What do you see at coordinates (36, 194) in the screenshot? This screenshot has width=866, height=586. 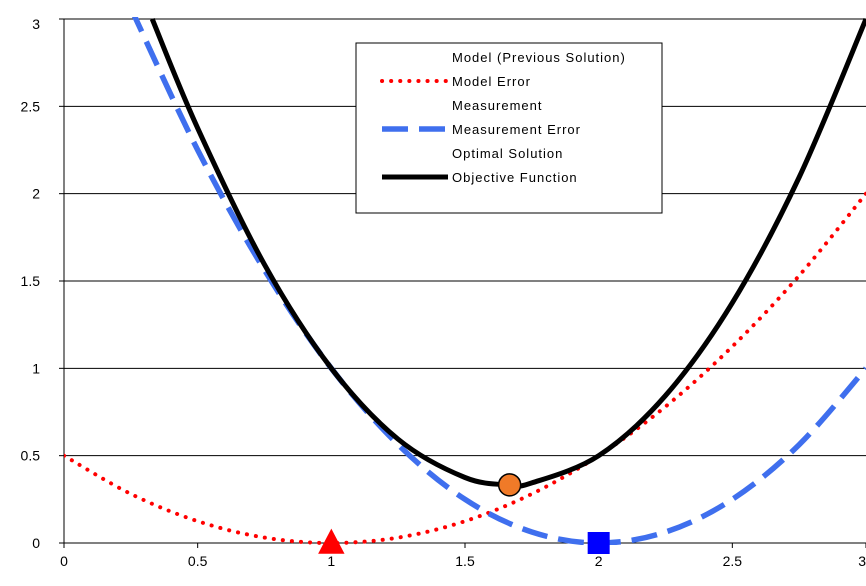 I see `y-tick-label: 2` at bounding box center [36, 194].